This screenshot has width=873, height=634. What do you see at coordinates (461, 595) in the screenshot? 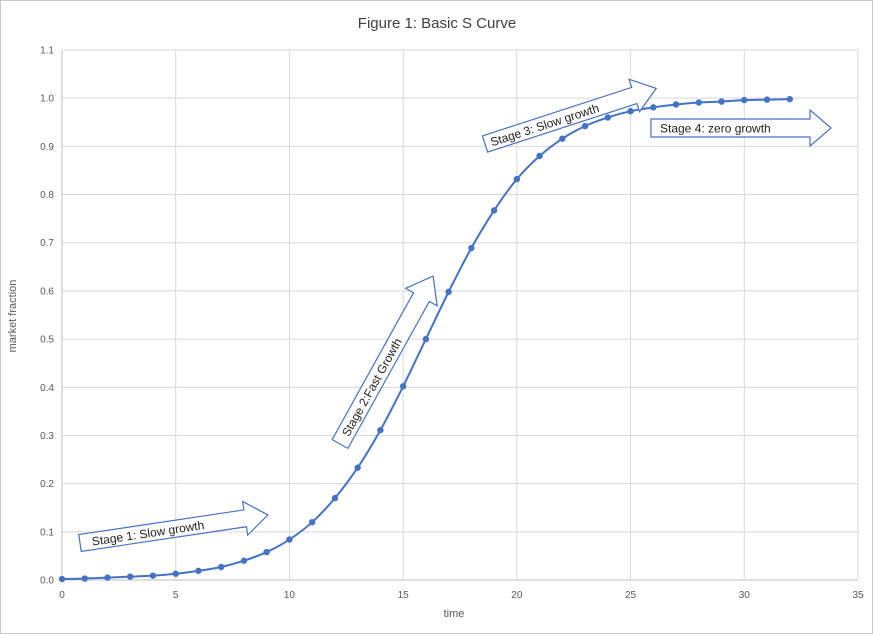
I see `x-axis-ticks: 0 5 10 15 20 25 30 35` at bounding box center [461, 595].